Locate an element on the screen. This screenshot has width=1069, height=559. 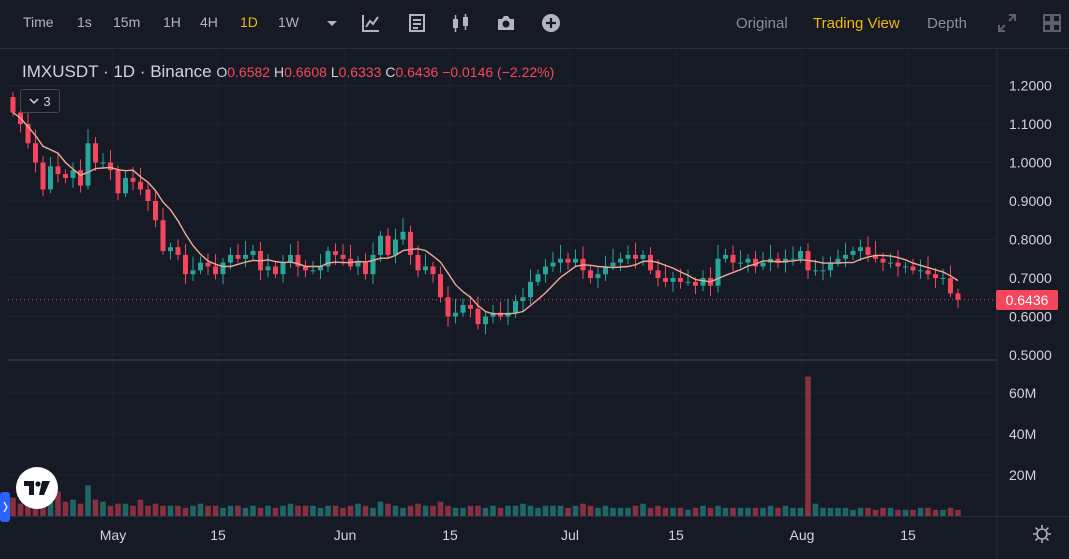
last-price-tag: 0.6436 is located at coordinates (1027, 300).